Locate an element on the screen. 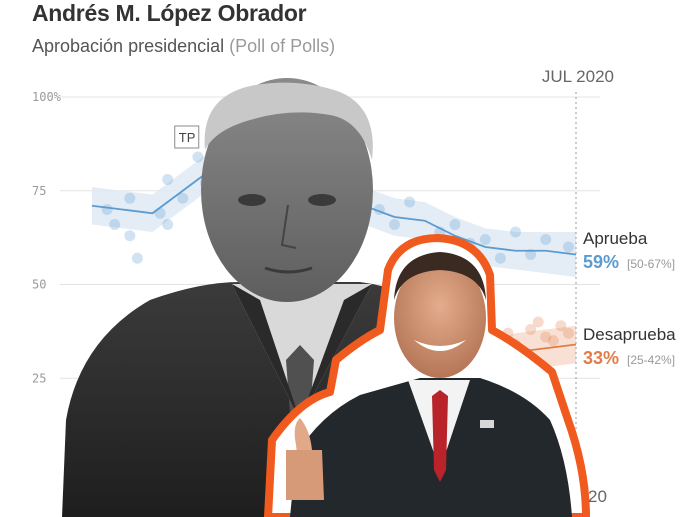 This screenshot has width=696, height=517. annotation-label: TP is located at coordinates (187, 137).